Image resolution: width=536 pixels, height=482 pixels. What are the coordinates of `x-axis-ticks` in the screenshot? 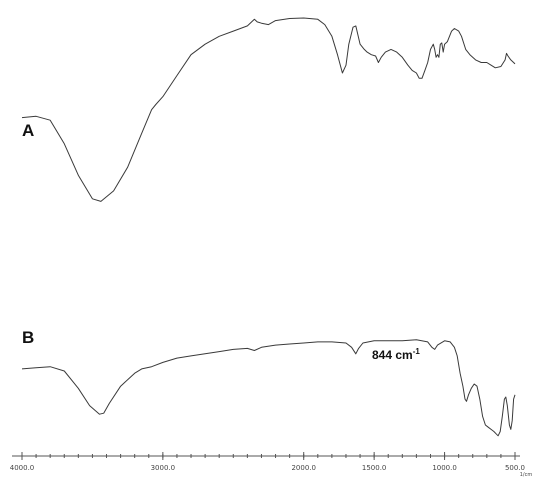 It's located at (268, 456).